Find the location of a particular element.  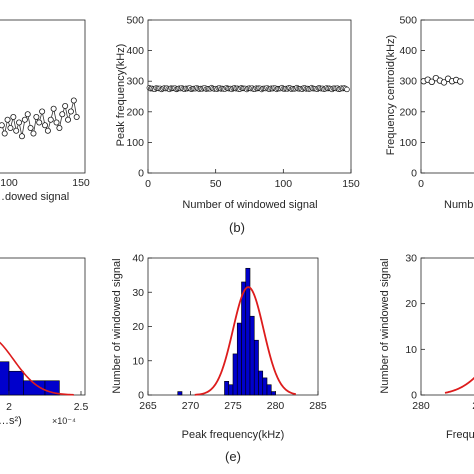

panel-f-fit-curve is located at coordinates (459, 385).